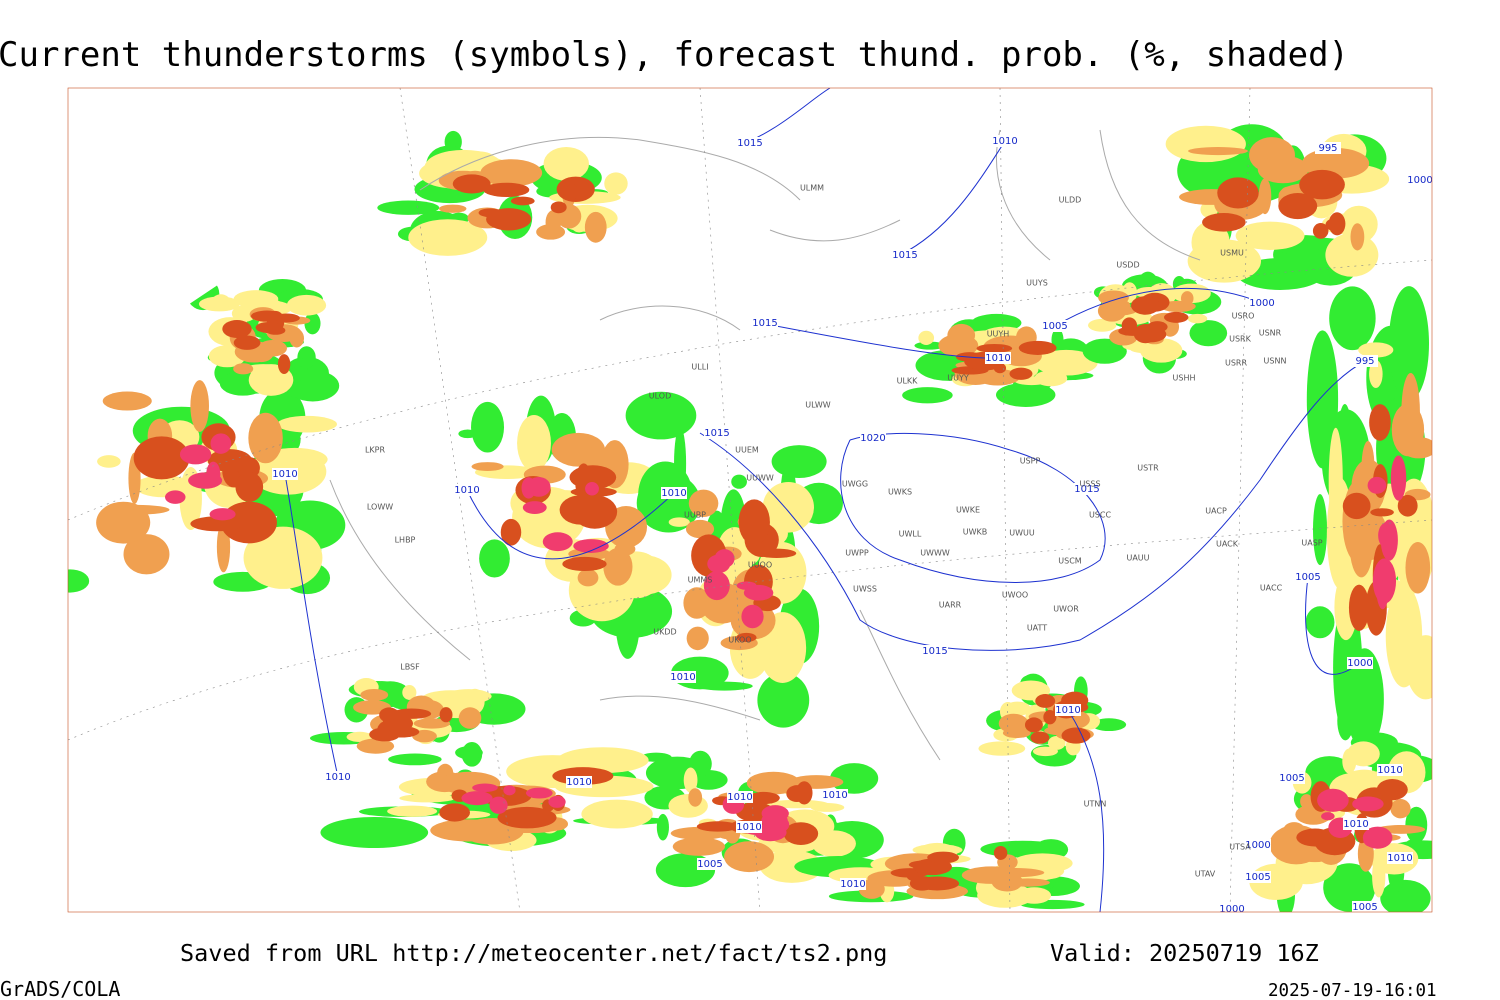  I want to click on station-label: UUYH, so click(998, 334).